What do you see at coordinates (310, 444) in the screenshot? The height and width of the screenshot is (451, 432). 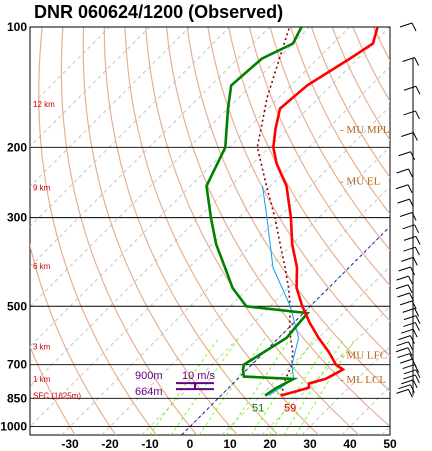 I see `temperature-tick-label: 30` at bounding box center [310, 444].